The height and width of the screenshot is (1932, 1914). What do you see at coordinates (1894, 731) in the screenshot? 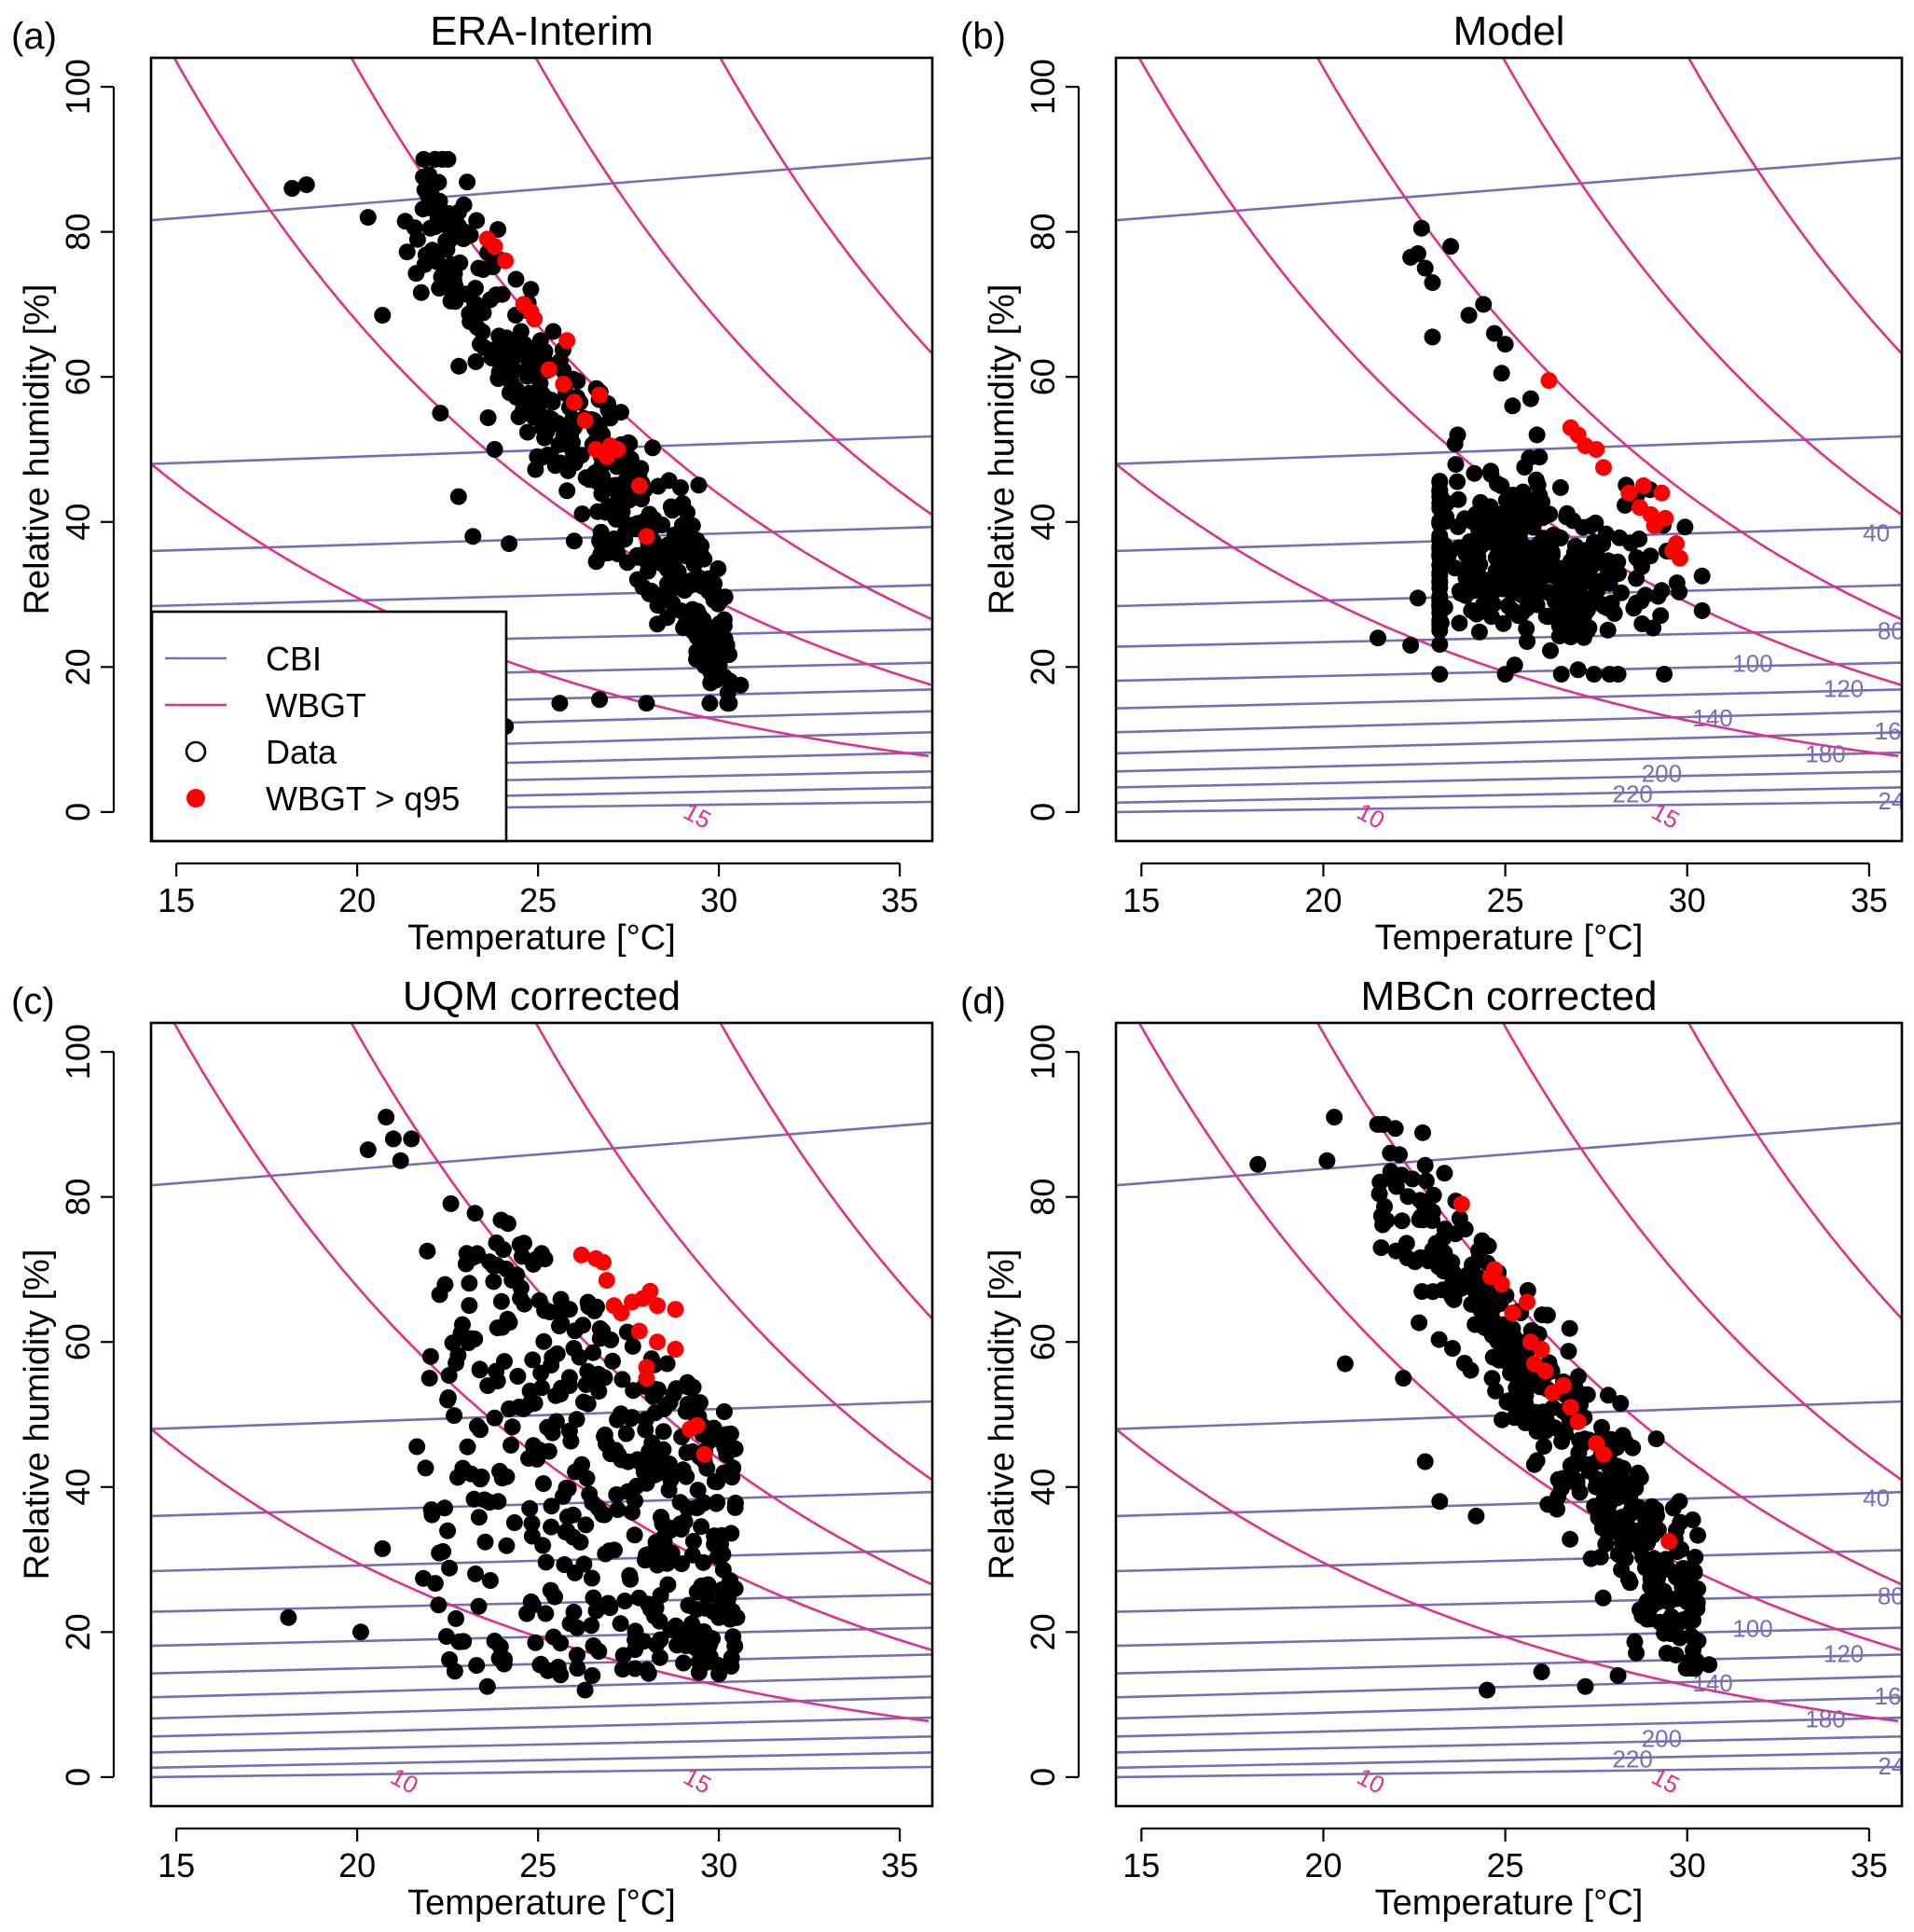
I see `cbi-contour-label: 160` at bounding box center [1894, 731].